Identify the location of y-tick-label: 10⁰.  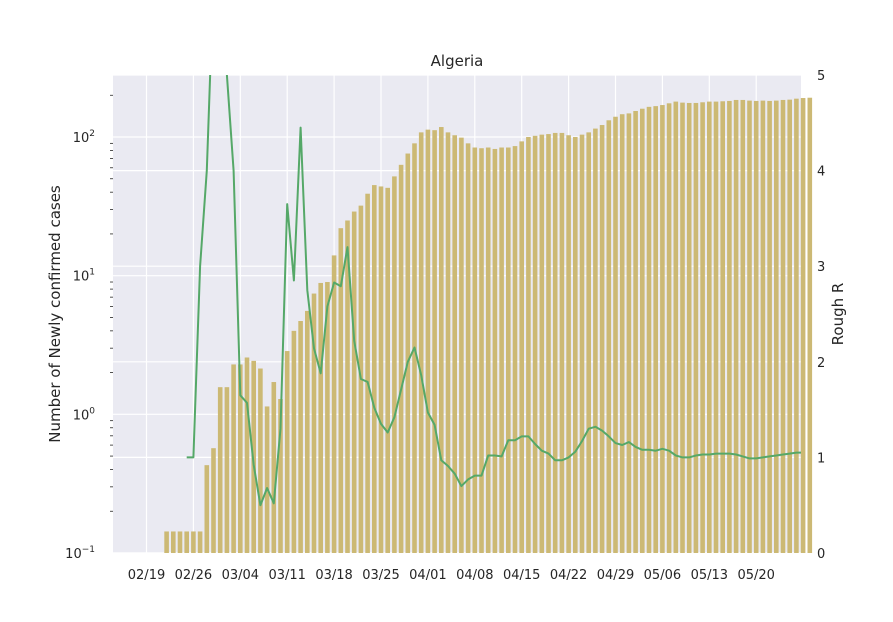
(84, 414).